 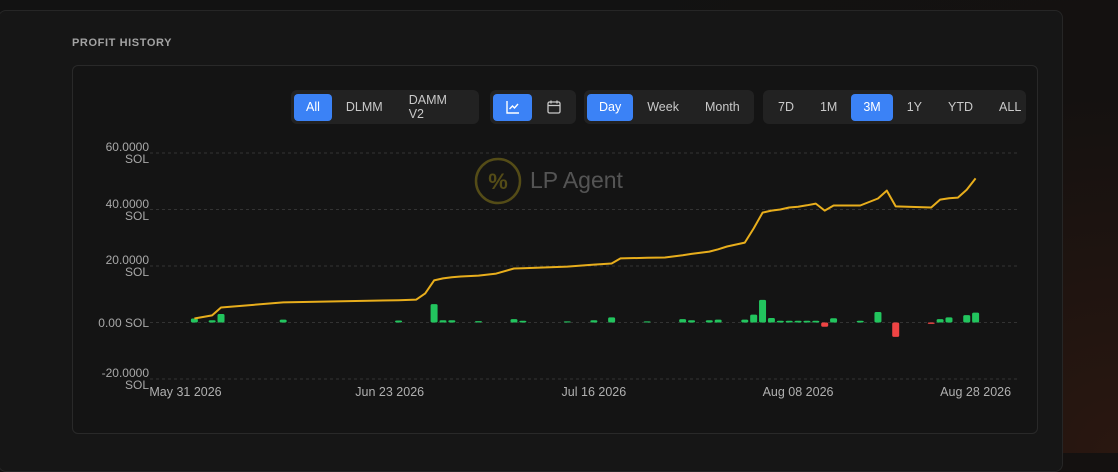 What do you see at coordinates (127, 266) in the screenshot?
I see `y-tick-label: 20.0000 SOL` at bounding box center [127, 266].